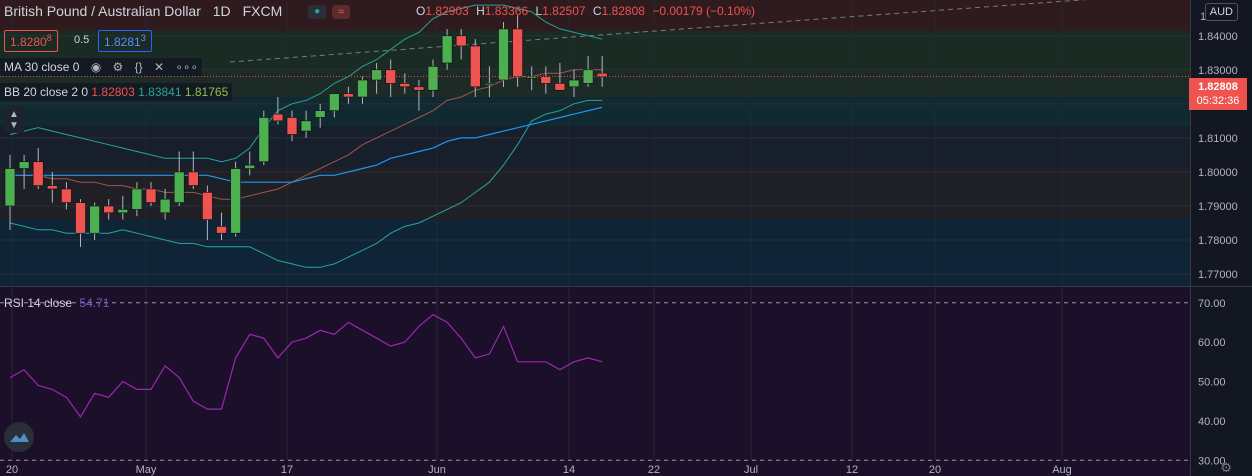 This screenshot has height=476, width=1252. What do you see at coordinates (1218, 241) in the screenshot?
I see `price-tick-label: 1.78000` at bounding box center [1218, 241].